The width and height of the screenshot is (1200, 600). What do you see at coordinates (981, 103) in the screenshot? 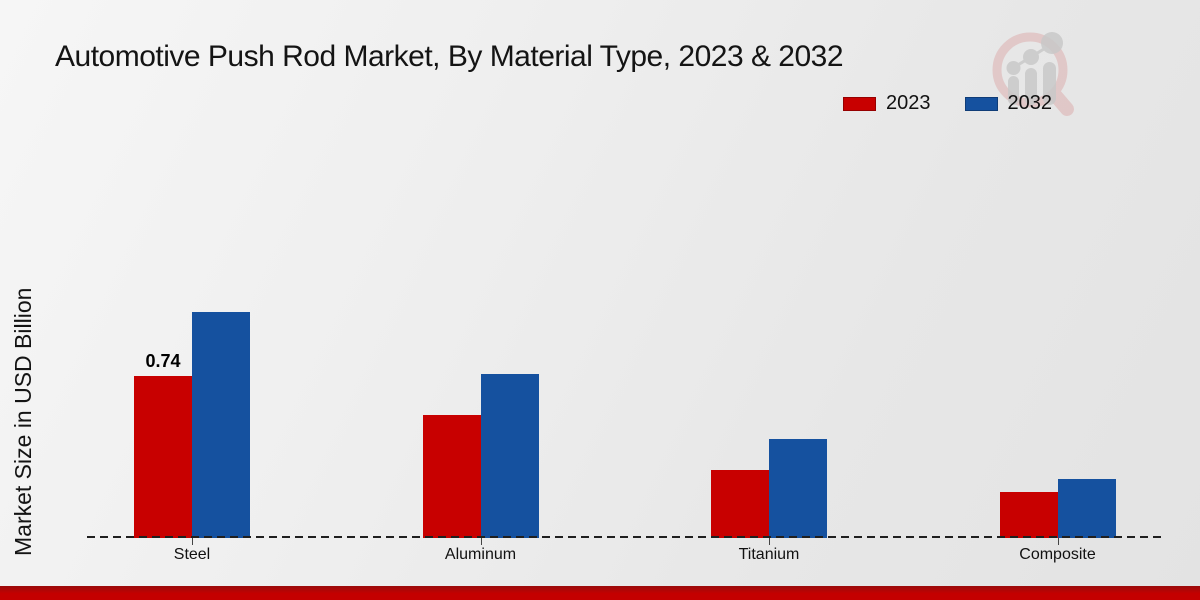
I see `legend-swatch-2032` at bounding box center [981, 103].